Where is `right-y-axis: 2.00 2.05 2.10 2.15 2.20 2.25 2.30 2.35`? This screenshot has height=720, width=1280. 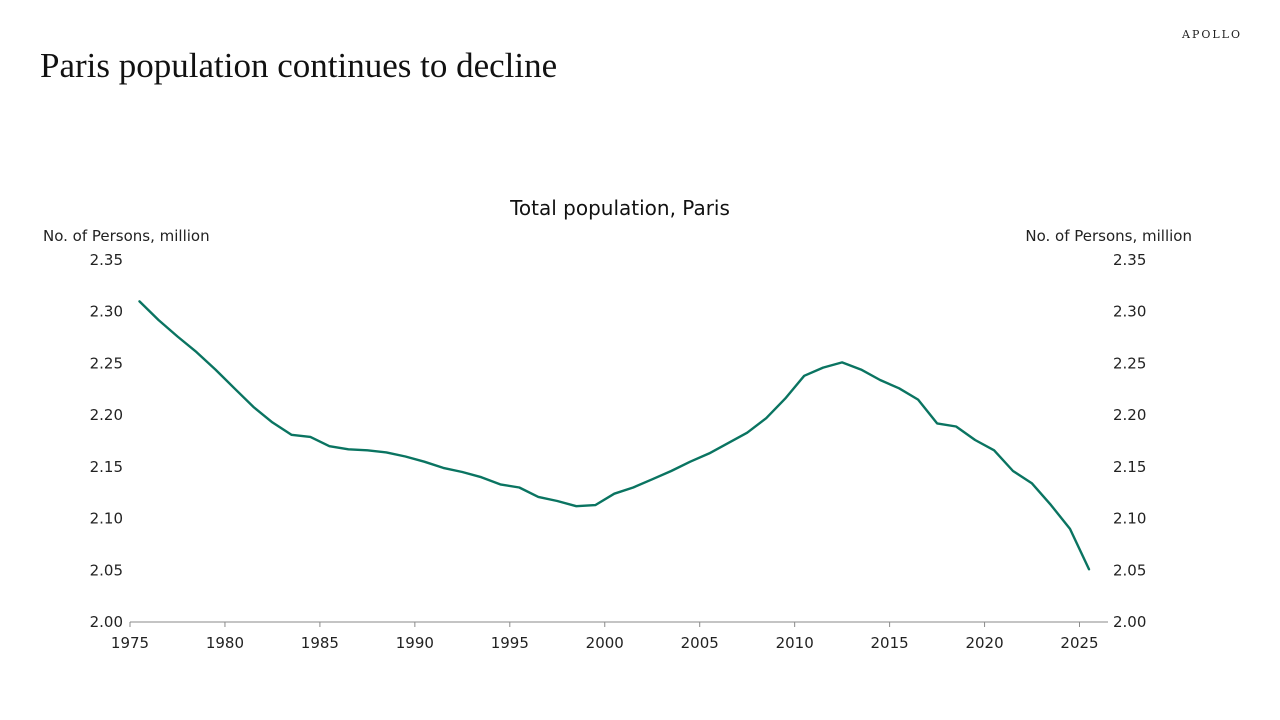
right-y-axis: 2.00 2.05 2.10 2.15 2.20 2.25 2.30 2.35 is located at coordinates (1129, 441).